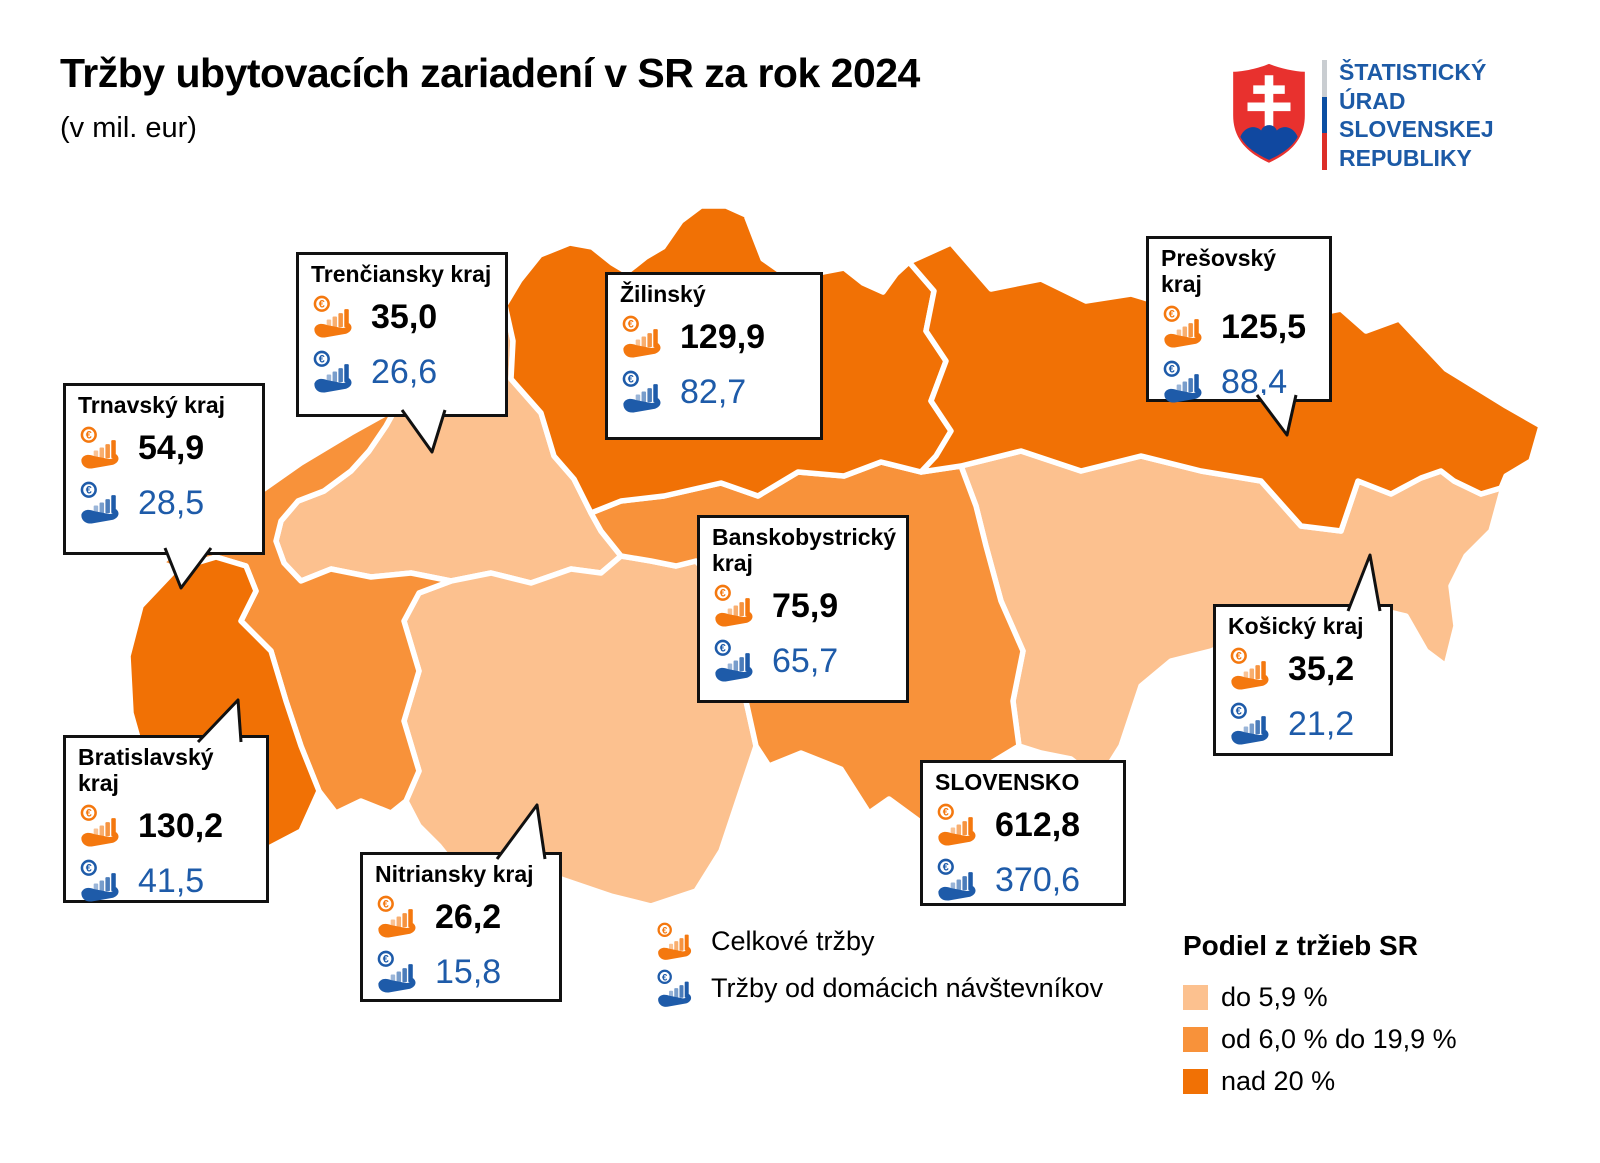  I want to click on logo-line: ÚRAD, so click(1372, 100).